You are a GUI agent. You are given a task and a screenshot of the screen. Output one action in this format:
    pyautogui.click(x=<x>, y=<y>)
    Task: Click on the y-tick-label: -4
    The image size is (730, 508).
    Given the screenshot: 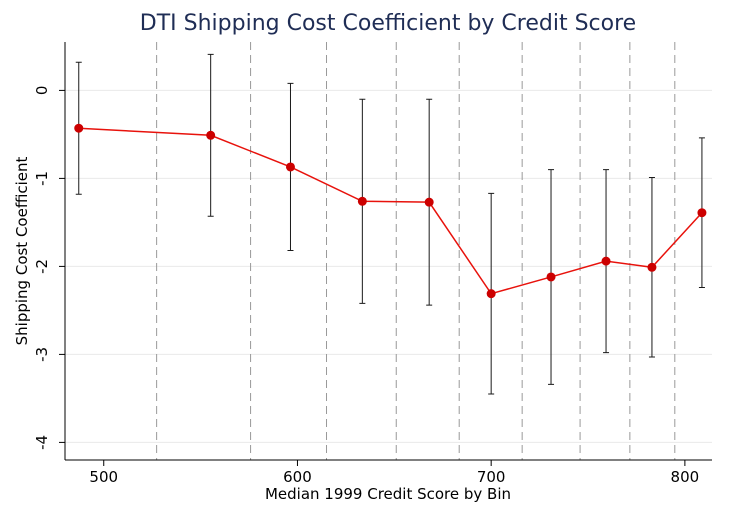 What is the action you would take?
    pyautogui.click(x=42, y=442)
    